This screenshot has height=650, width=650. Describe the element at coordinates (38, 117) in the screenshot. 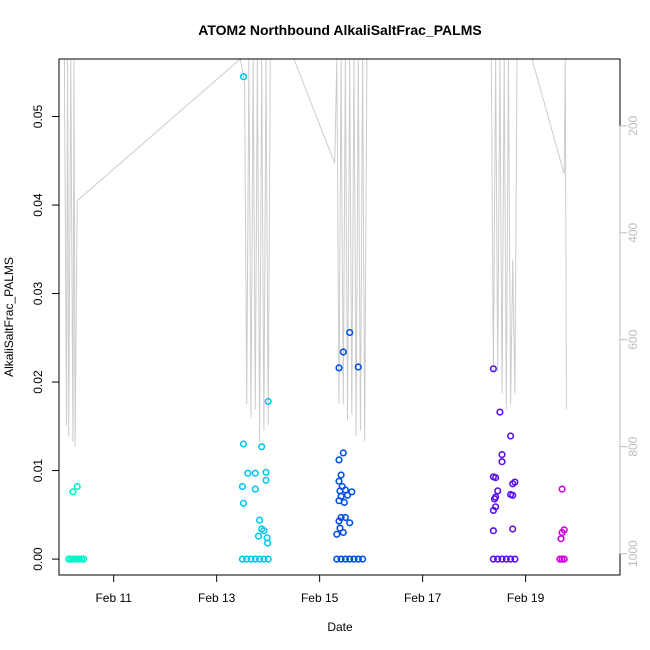

I see `y-tick-label: 0.05` at that location.